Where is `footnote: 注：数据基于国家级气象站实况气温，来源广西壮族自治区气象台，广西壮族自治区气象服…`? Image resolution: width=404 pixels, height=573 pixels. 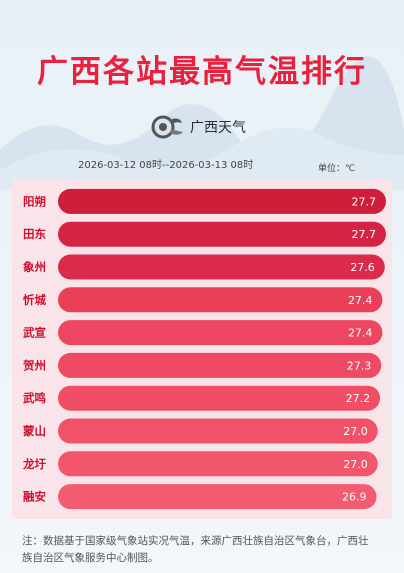 footnote: 注：数据基于国家级气象站实况气温，来源广西壮族自治区气象台，广西壮族自治区气象服… is located at coordinates (195, 549).